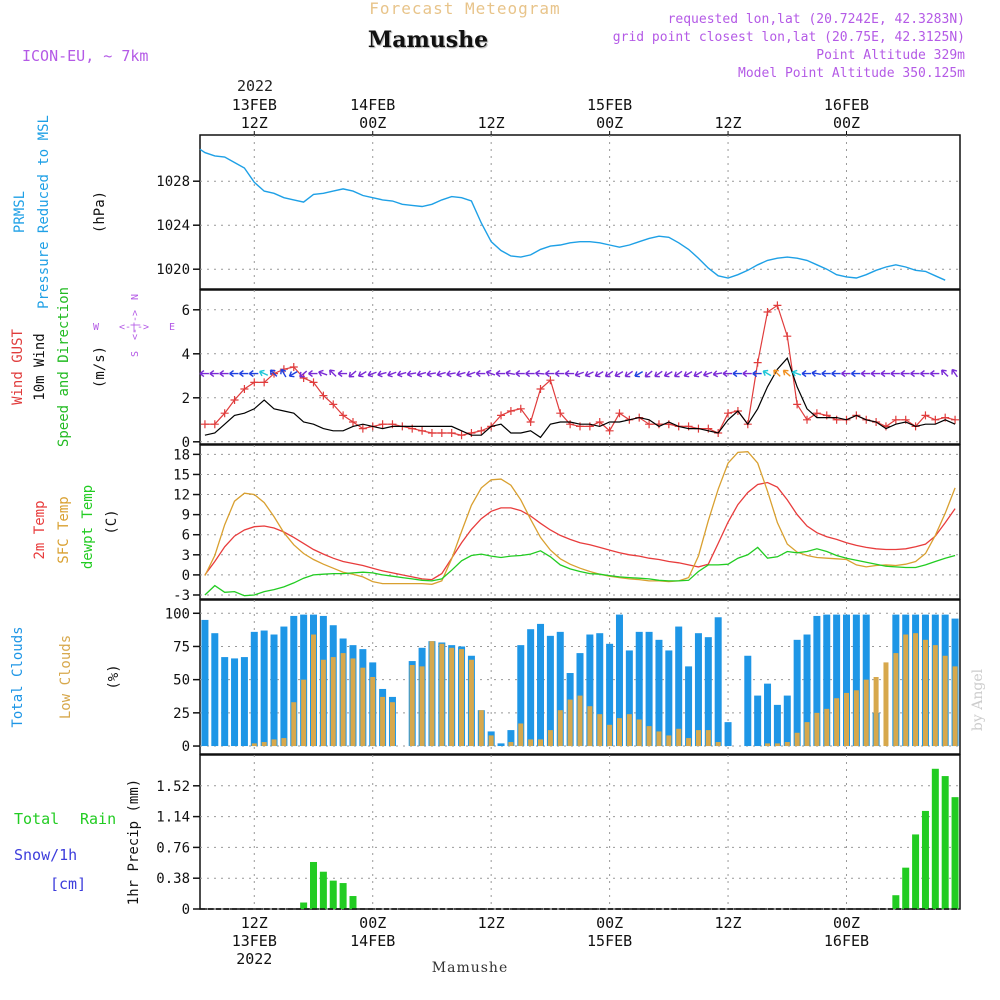 The image size is (1000, 1000). I want to click on y-tick-label: 0, so click(186, 576).